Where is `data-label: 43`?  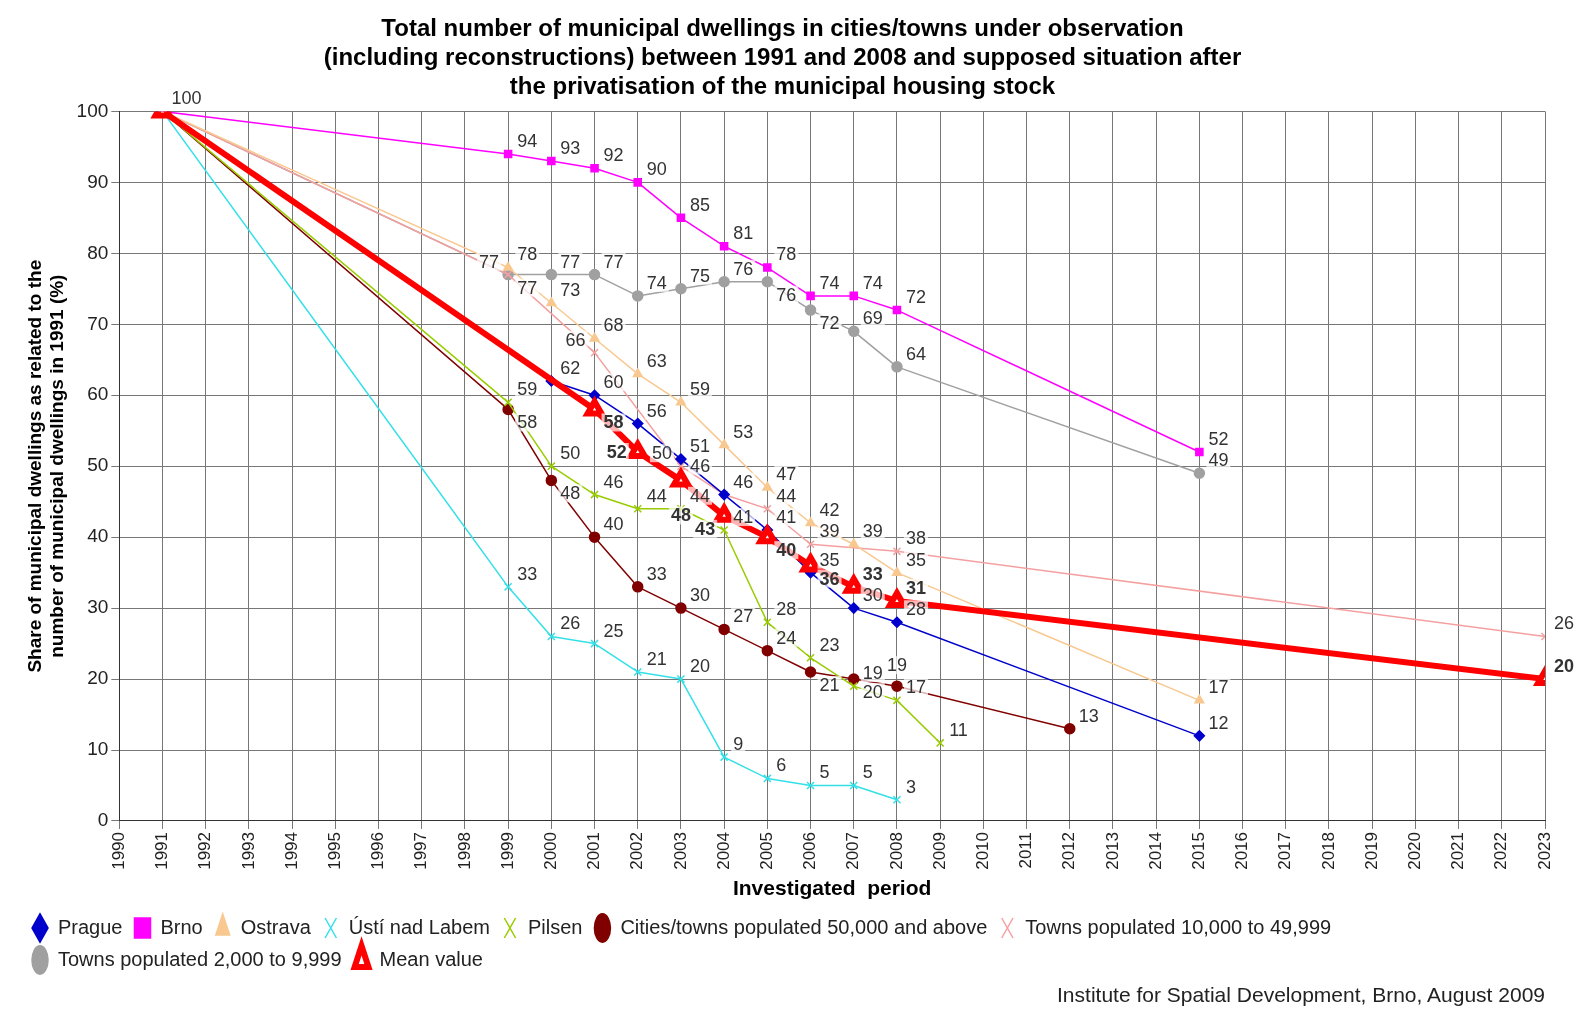 data-label: 43 is located at coordinates (705, 528).